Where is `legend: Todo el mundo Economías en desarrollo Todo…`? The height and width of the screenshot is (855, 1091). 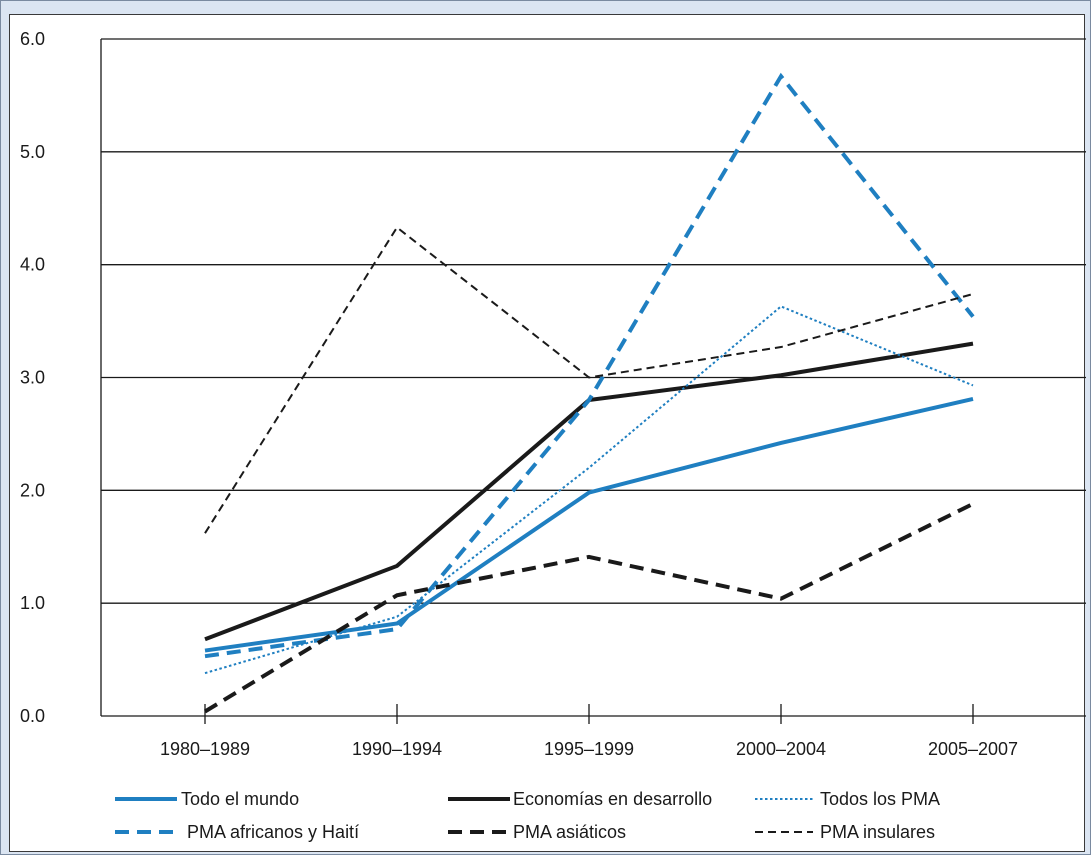 legend: Todo el mundo Economías en desarrollo Todo… is located at coordinates (527, 815).